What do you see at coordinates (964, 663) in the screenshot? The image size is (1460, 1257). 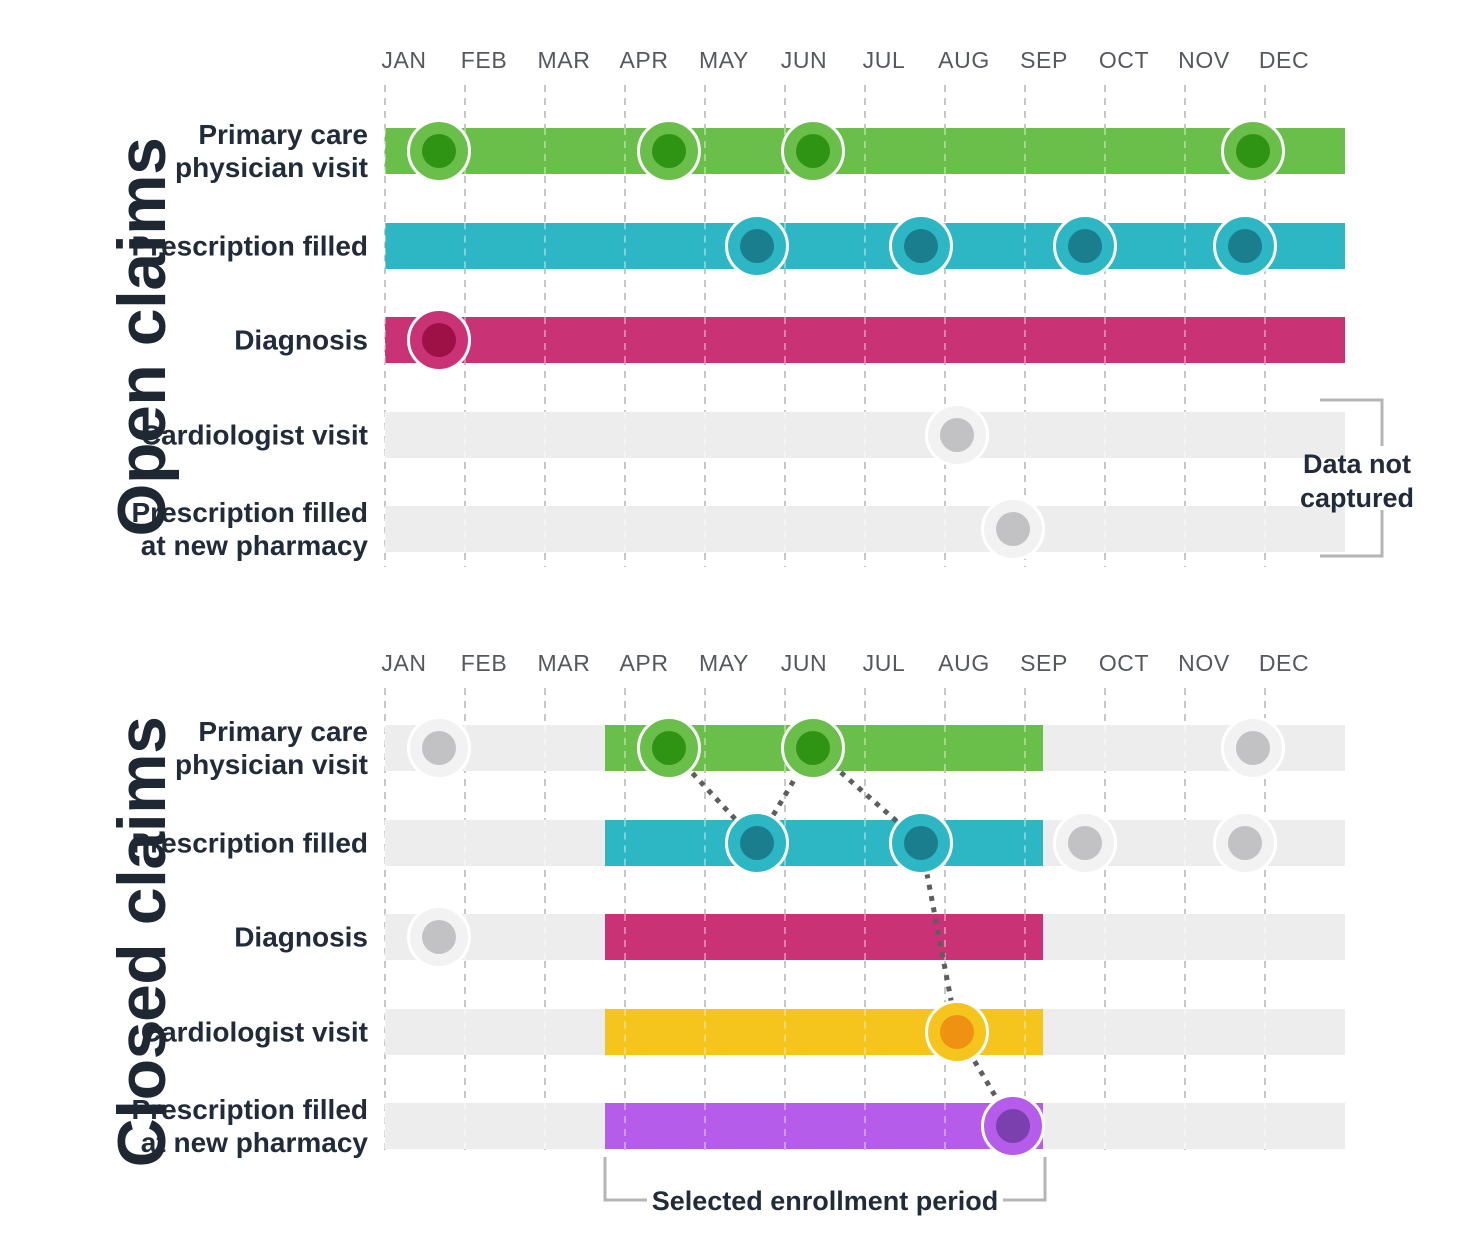 I see `month-label-aug-closed-claims: AUG` at bounding box center [964, 663].